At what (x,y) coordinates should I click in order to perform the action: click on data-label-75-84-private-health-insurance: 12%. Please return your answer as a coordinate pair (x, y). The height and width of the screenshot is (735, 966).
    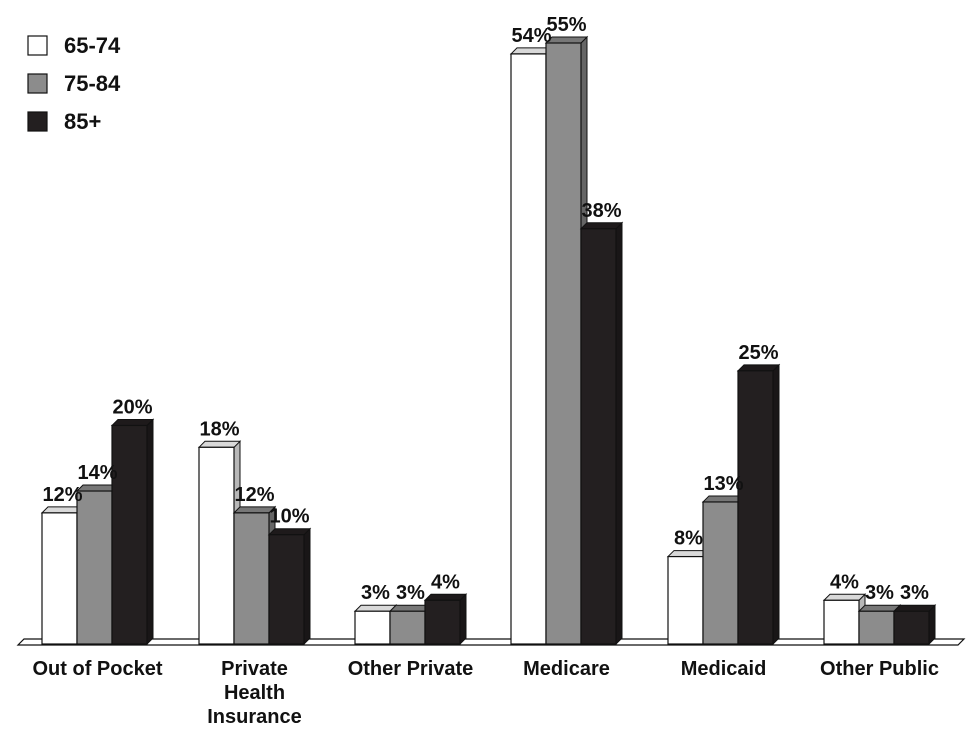
    Looking at the image, I should click on (254, 495).